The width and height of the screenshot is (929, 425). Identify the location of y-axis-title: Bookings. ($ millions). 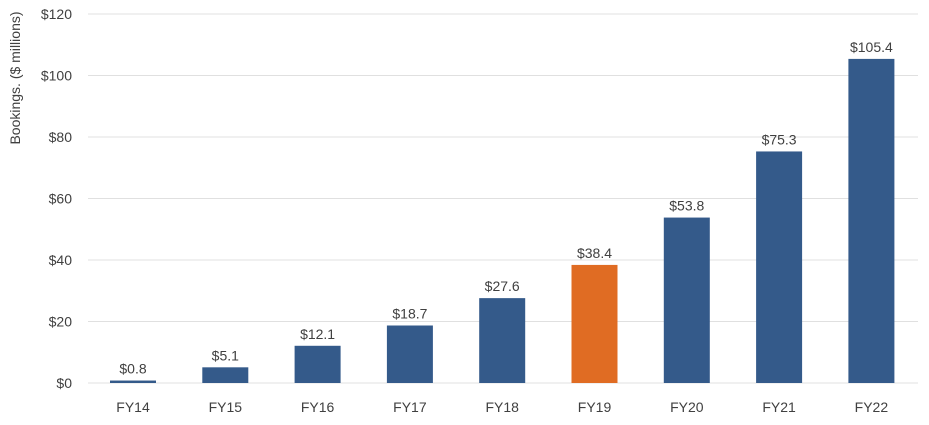
(15, 77).